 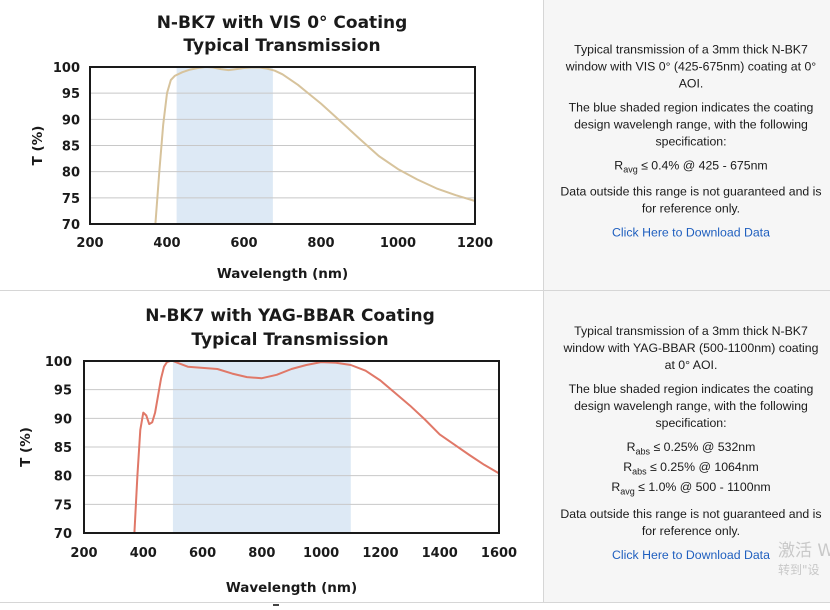 What do you see at coordinates (499, 553) in the screenshot?
I see `x-tick-label: 1600` at bounding box center [499, 553].